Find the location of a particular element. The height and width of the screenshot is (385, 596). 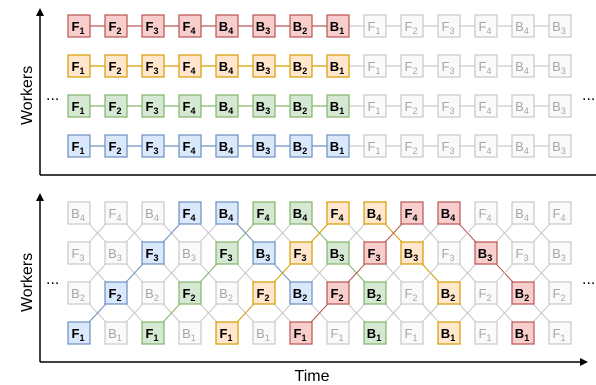

bottom-task-B2-label: B2 is located at coordinates (448, 294).